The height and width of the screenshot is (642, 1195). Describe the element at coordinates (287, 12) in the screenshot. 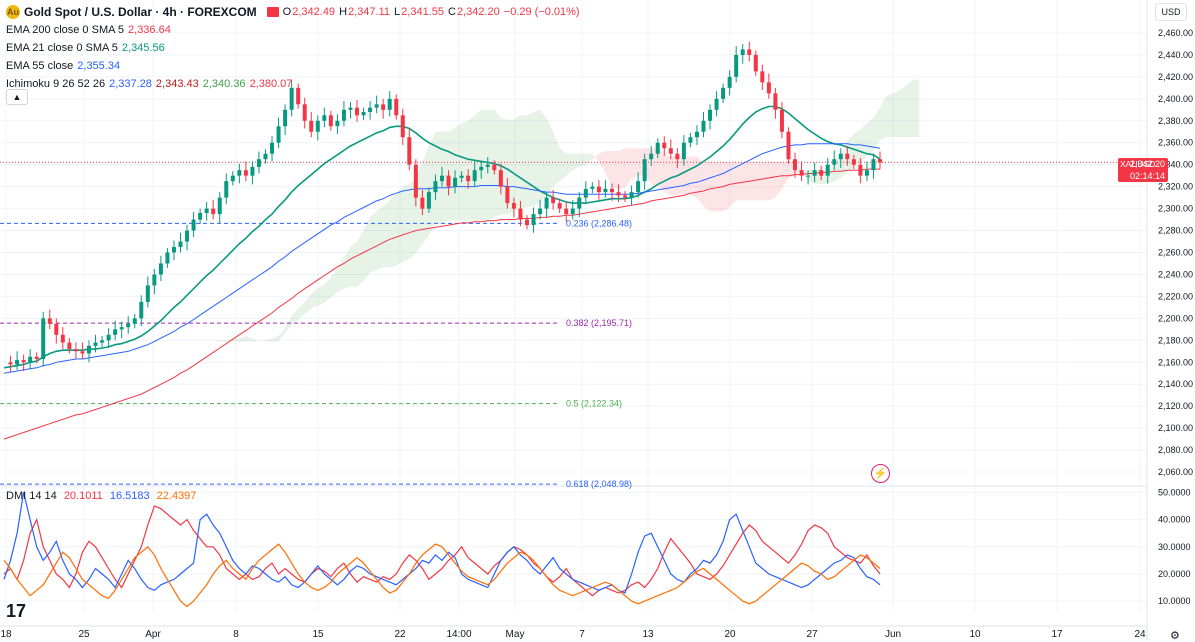

I see `ohlc-open-label: O` at that location.